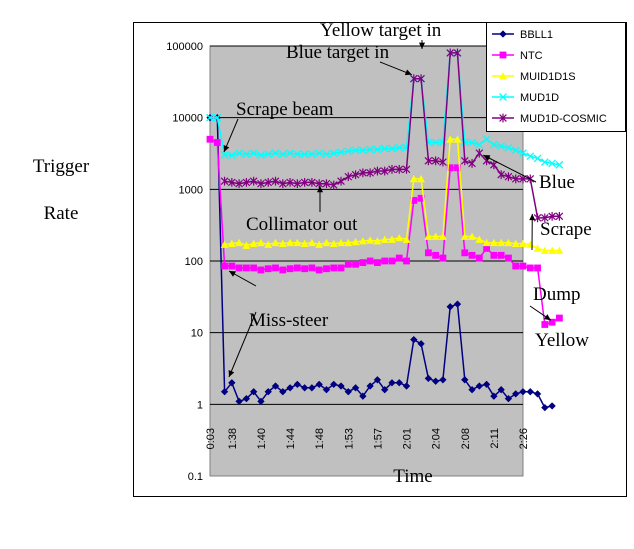 The height and width of the screenshot is (549, 634). Describe the element at coordinates (285, 109) in the screenshot. I see `annotation-scrape-beam: Scrape beam` at that location.